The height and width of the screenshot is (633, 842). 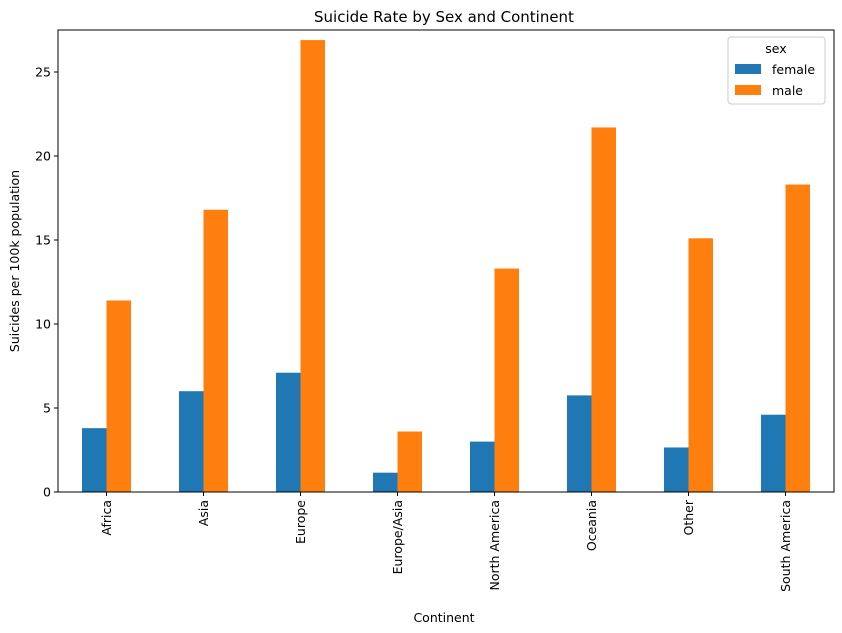 I want to click on legend-title: sex, so click(x=775, y=48).